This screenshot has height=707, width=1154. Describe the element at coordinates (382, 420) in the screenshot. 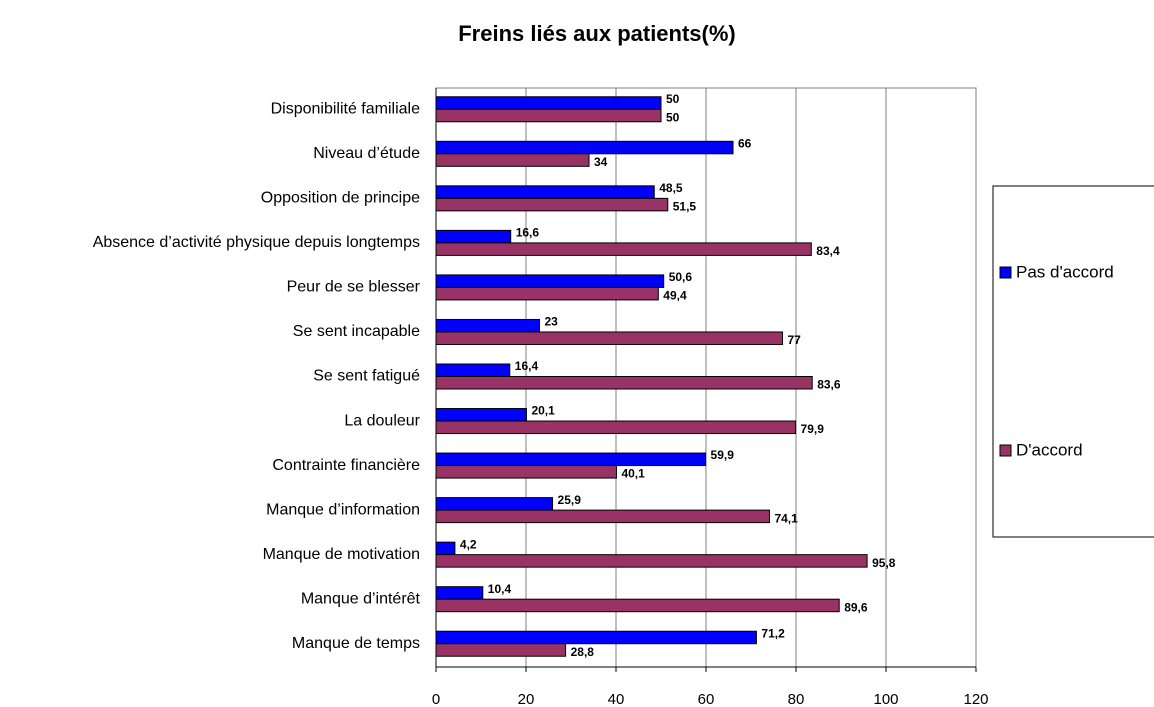

I see `y-tick-label: La douleur` at that location.